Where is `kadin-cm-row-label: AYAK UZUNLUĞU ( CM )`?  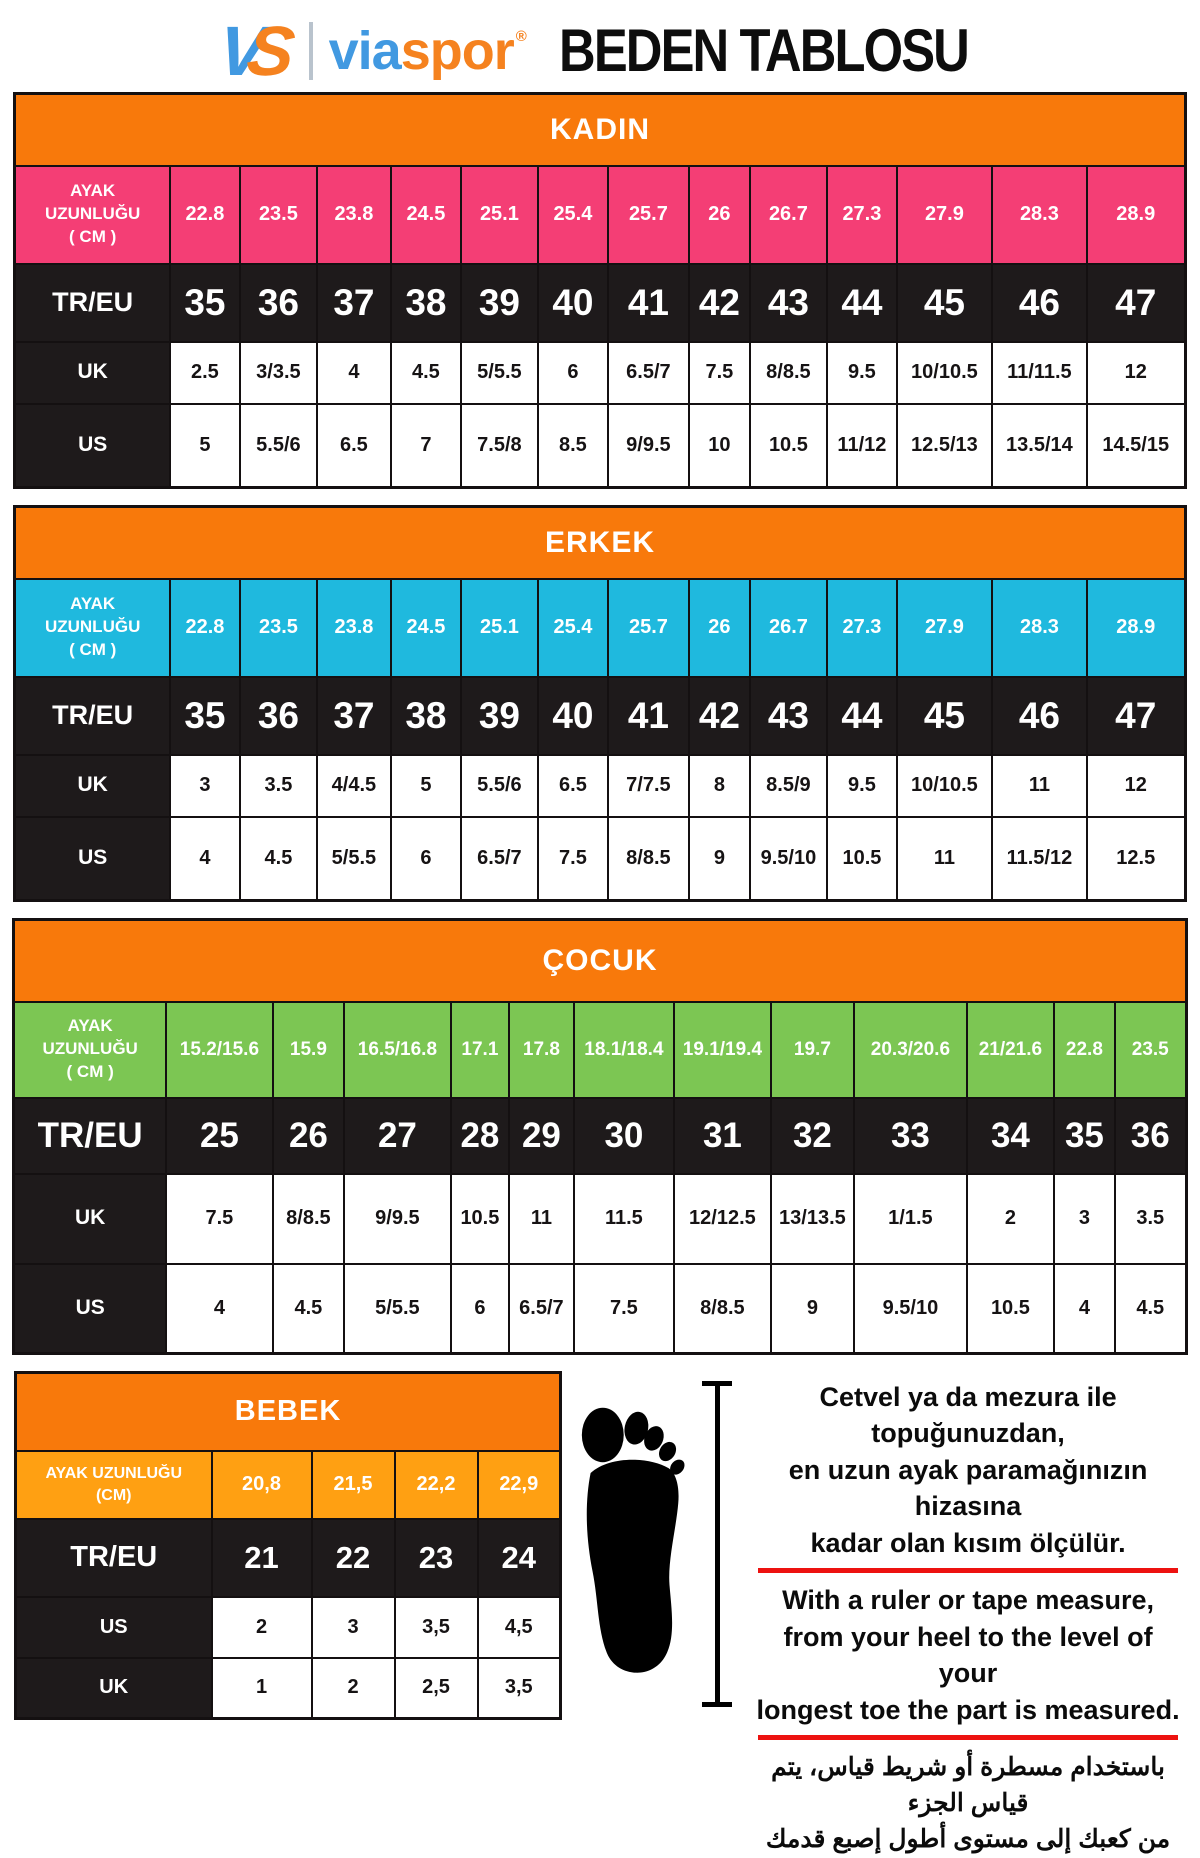 kadin-cm-row-label: AYAK UZUNLUĞU ( CM ) is located at coordinates (92, 214).